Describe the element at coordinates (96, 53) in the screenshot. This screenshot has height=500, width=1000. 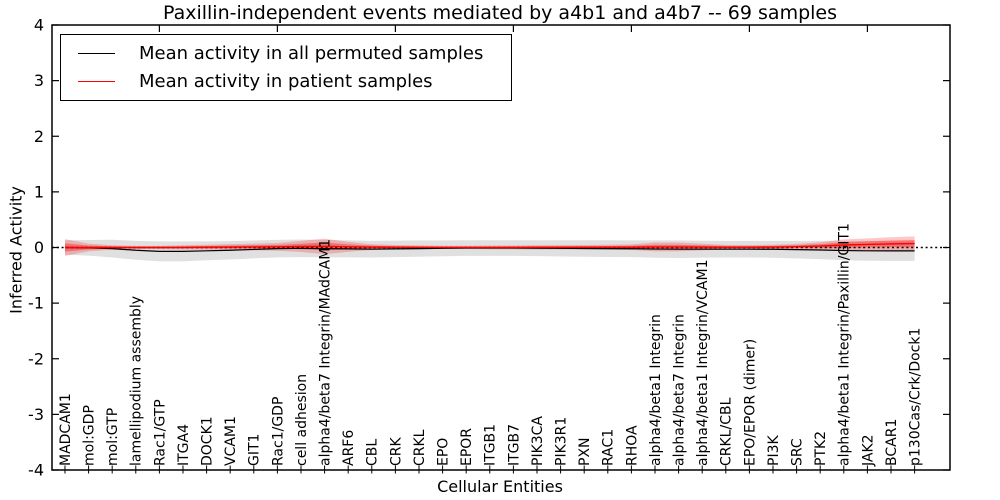
I see `legend-line-permuted-icon` at that location.